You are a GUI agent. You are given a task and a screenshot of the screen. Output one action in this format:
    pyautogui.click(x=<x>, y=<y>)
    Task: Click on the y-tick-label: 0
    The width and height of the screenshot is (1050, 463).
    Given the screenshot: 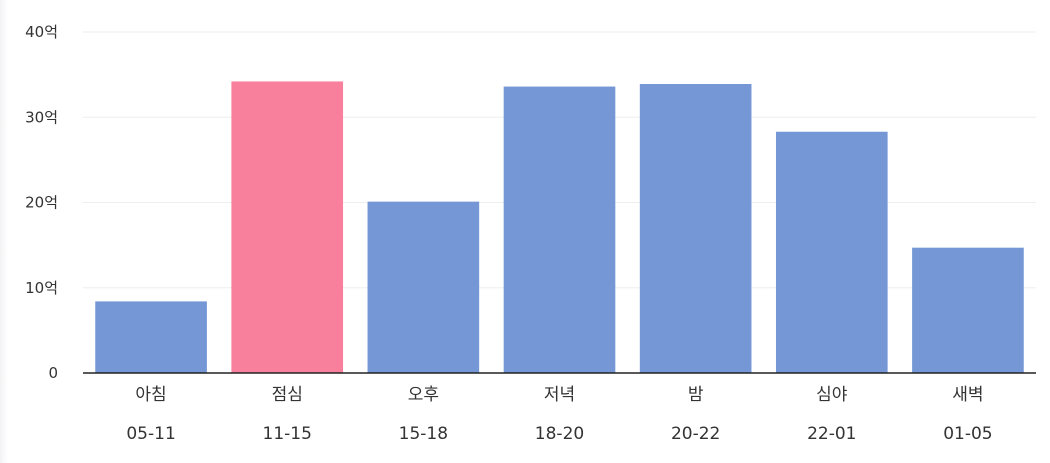 What is the action you would take?
    pyautogui.click(x=53, y=373)
    